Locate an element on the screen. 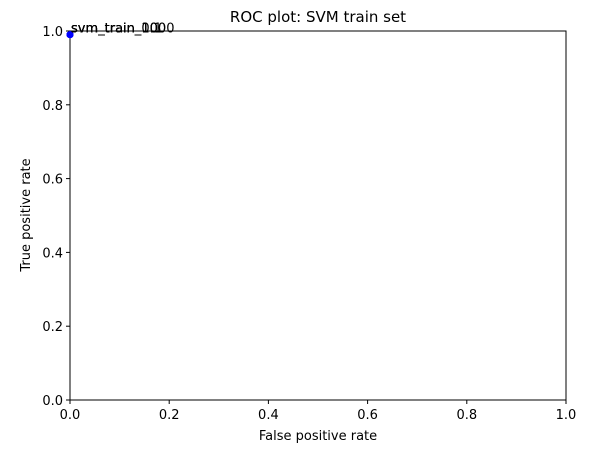 This screenshot has height=457, width=612. chart-title: ROC plot: SVM train set is located at coordinates (318, 17).